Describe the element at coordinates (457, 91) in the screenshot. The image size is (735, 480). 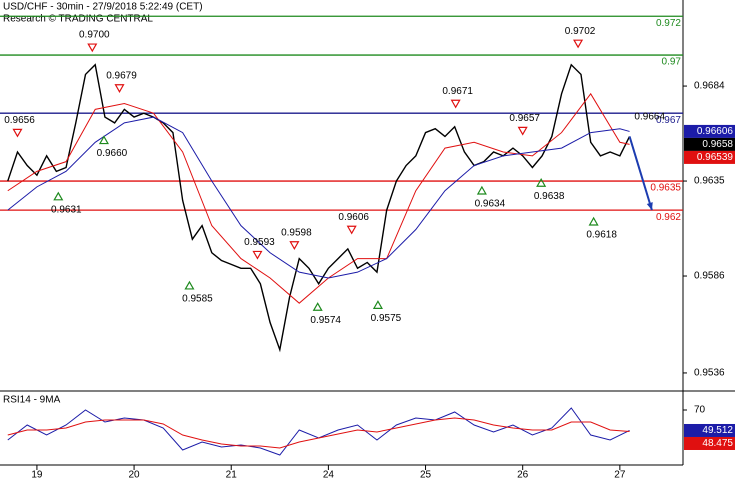
I see `peak-label: 0.9671` at that location.